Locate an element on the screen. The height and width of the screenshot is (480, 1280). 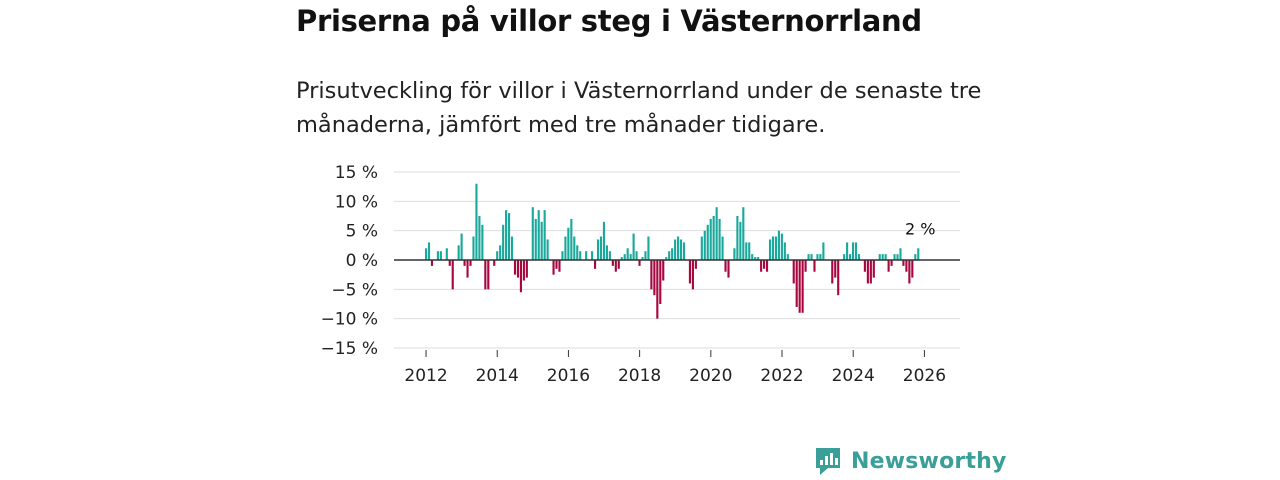
y-tick-label: −10 % is located at coordinates (349, 320).